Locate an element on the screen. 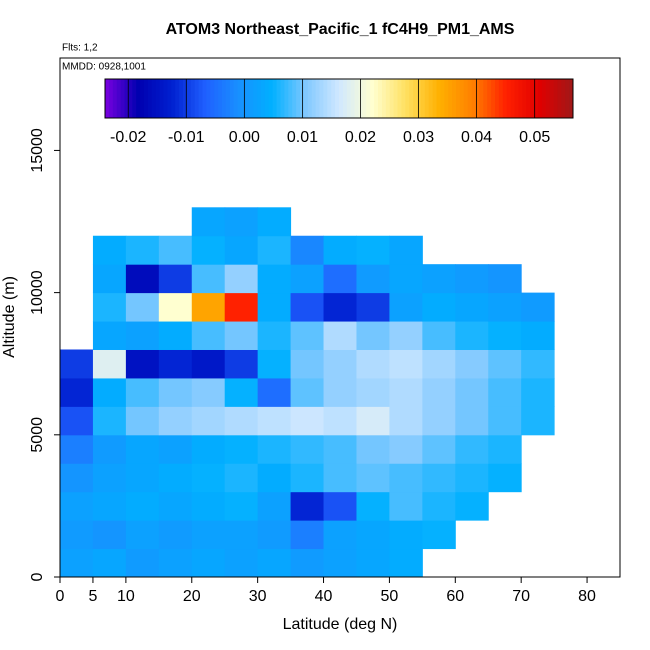  y-tick-label: 10000 is located at coordinates (37, 292).